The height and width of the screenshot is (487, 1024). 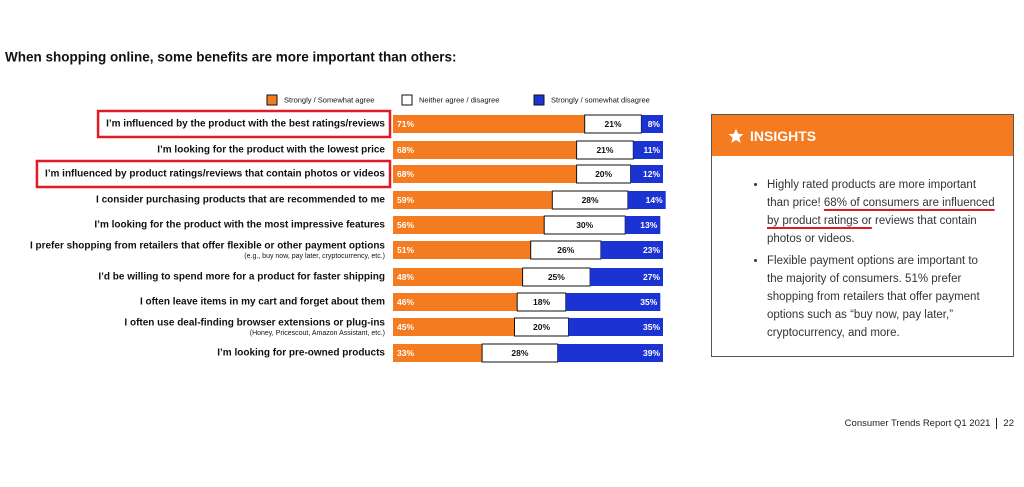 What do you see at coordinates (651, 277) in the screenshot?
I see `value-label: 27%` at bounding box center [651, 277].